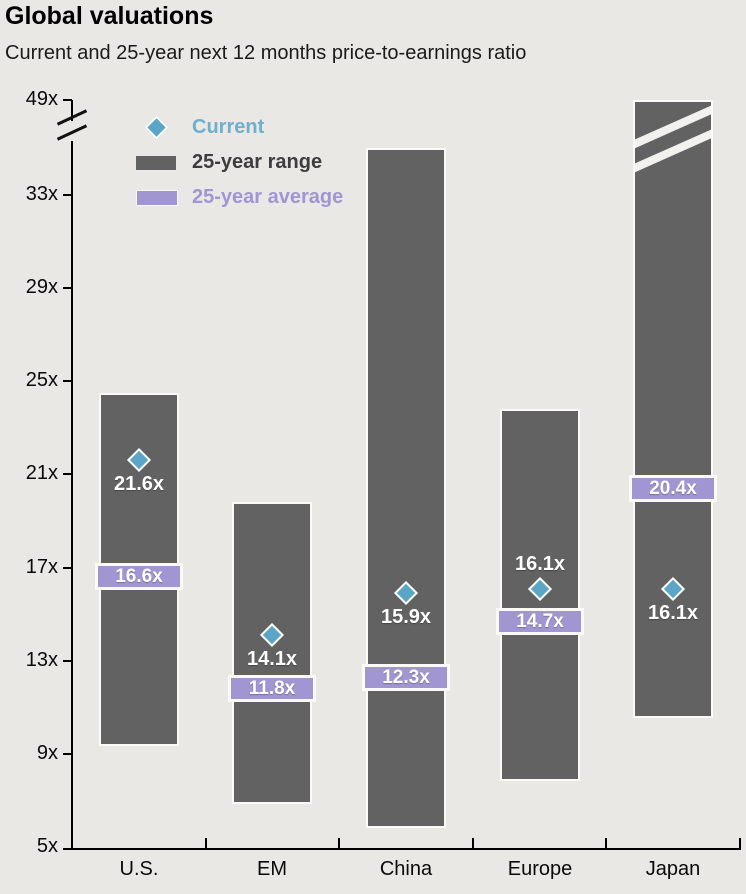  What do you see at coordinates (41, 380) in the screenshot?
I see `y-tick-label: 25x` at bounding box center [41, 380].